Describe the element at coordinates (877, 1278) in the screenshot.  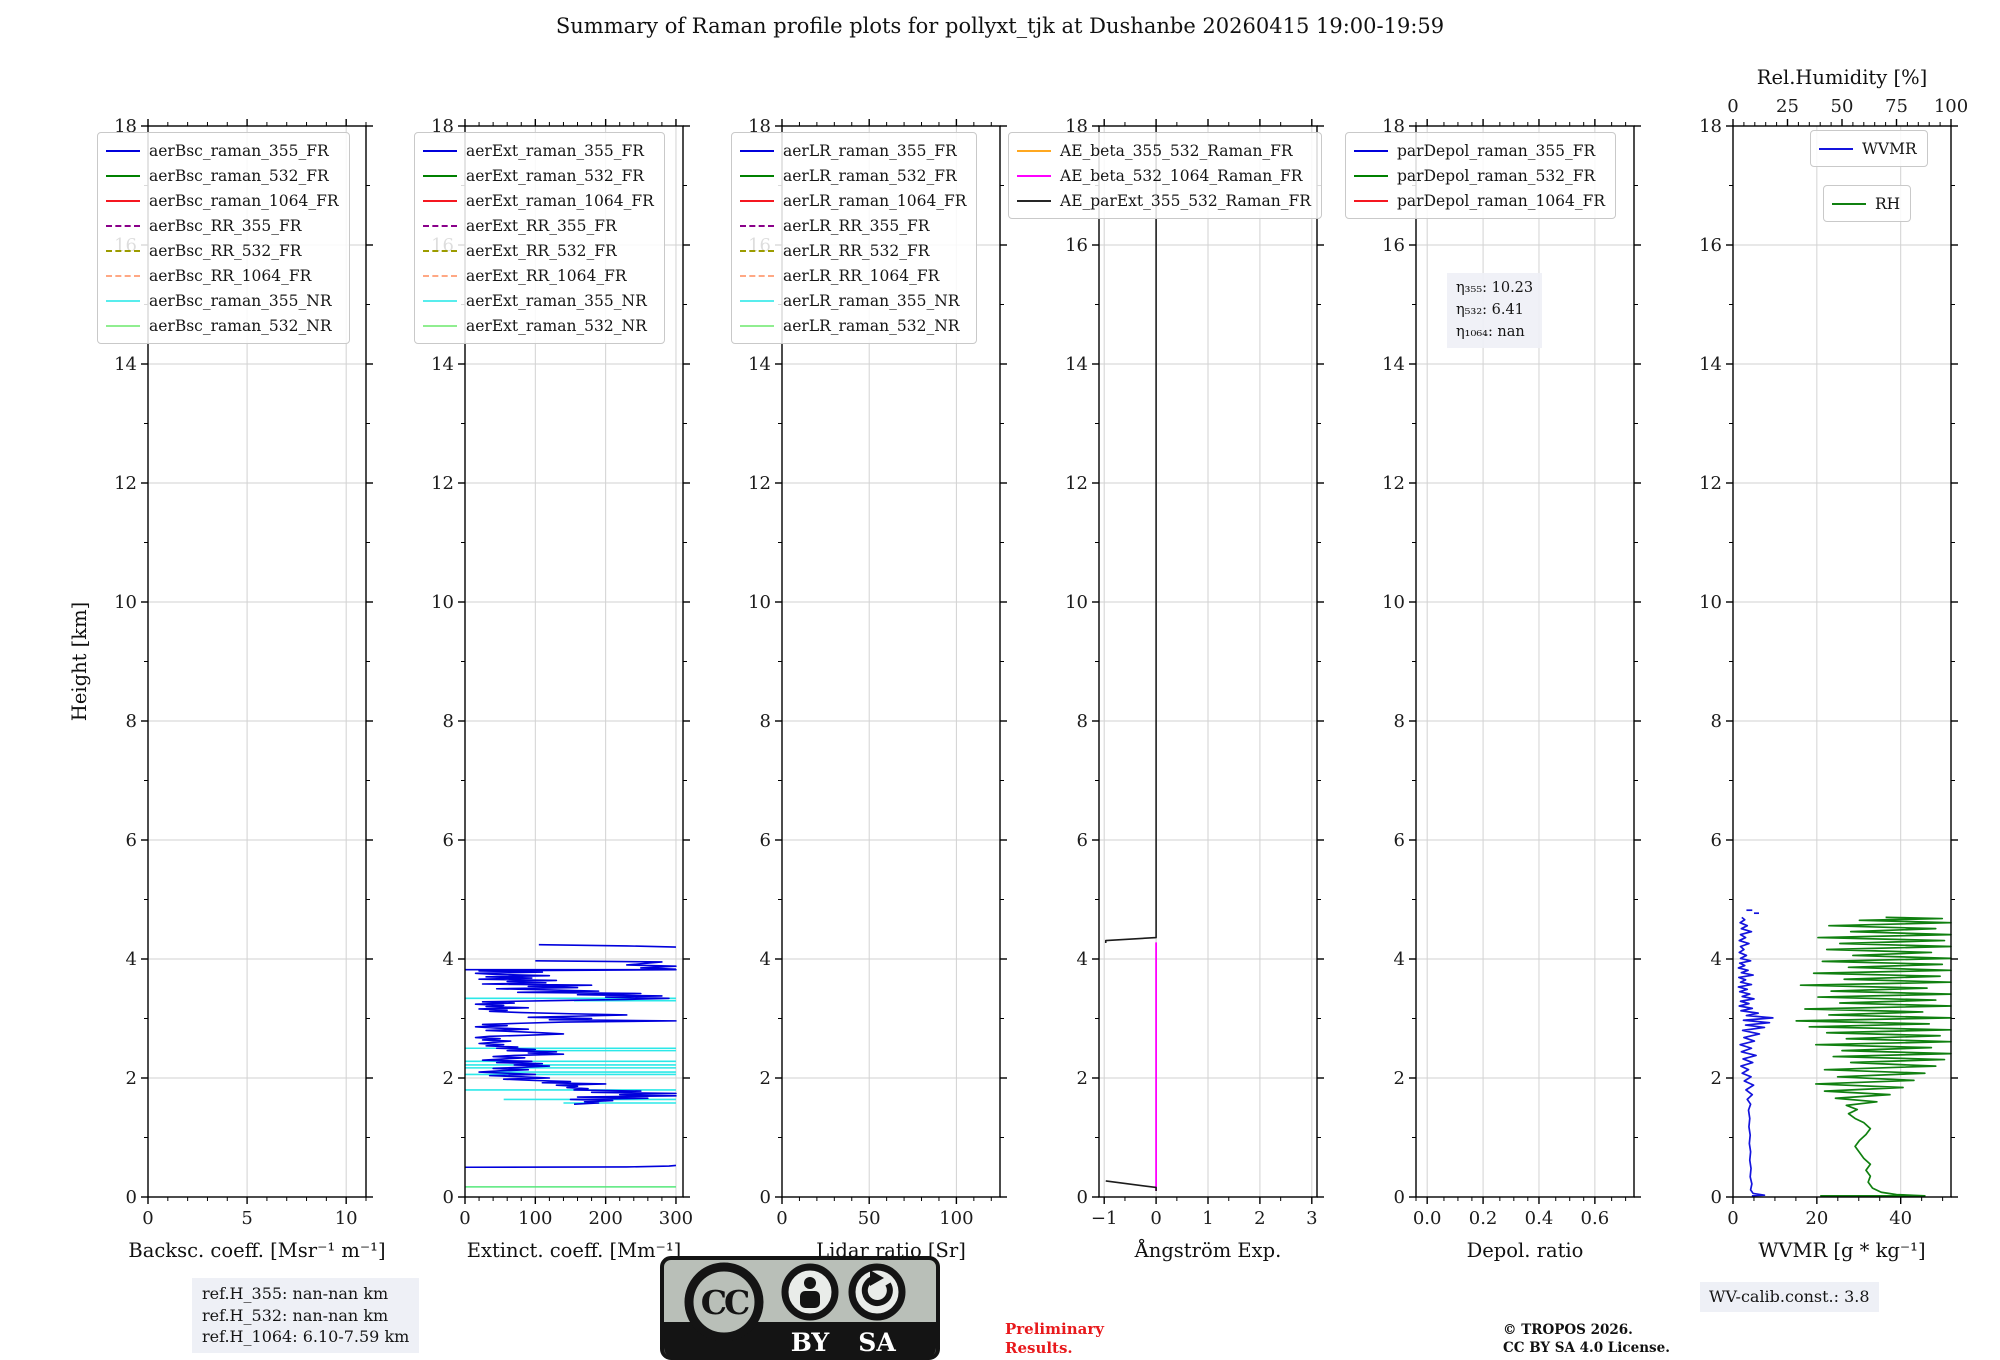
I see `share-alike-arrowhead` at that location.